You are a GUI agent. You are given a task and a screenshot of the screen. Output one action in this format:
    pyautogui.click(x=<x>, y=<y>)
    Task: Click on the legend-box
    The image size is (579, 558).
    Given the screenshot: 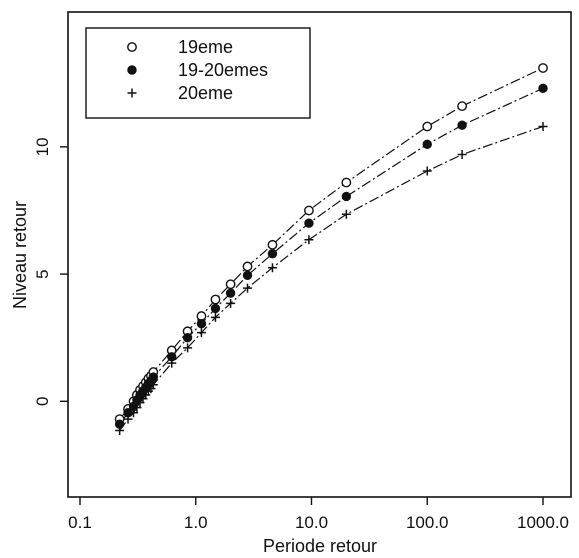 What is the action you would take?
    pyautogui.click(x=198, y=73)
    